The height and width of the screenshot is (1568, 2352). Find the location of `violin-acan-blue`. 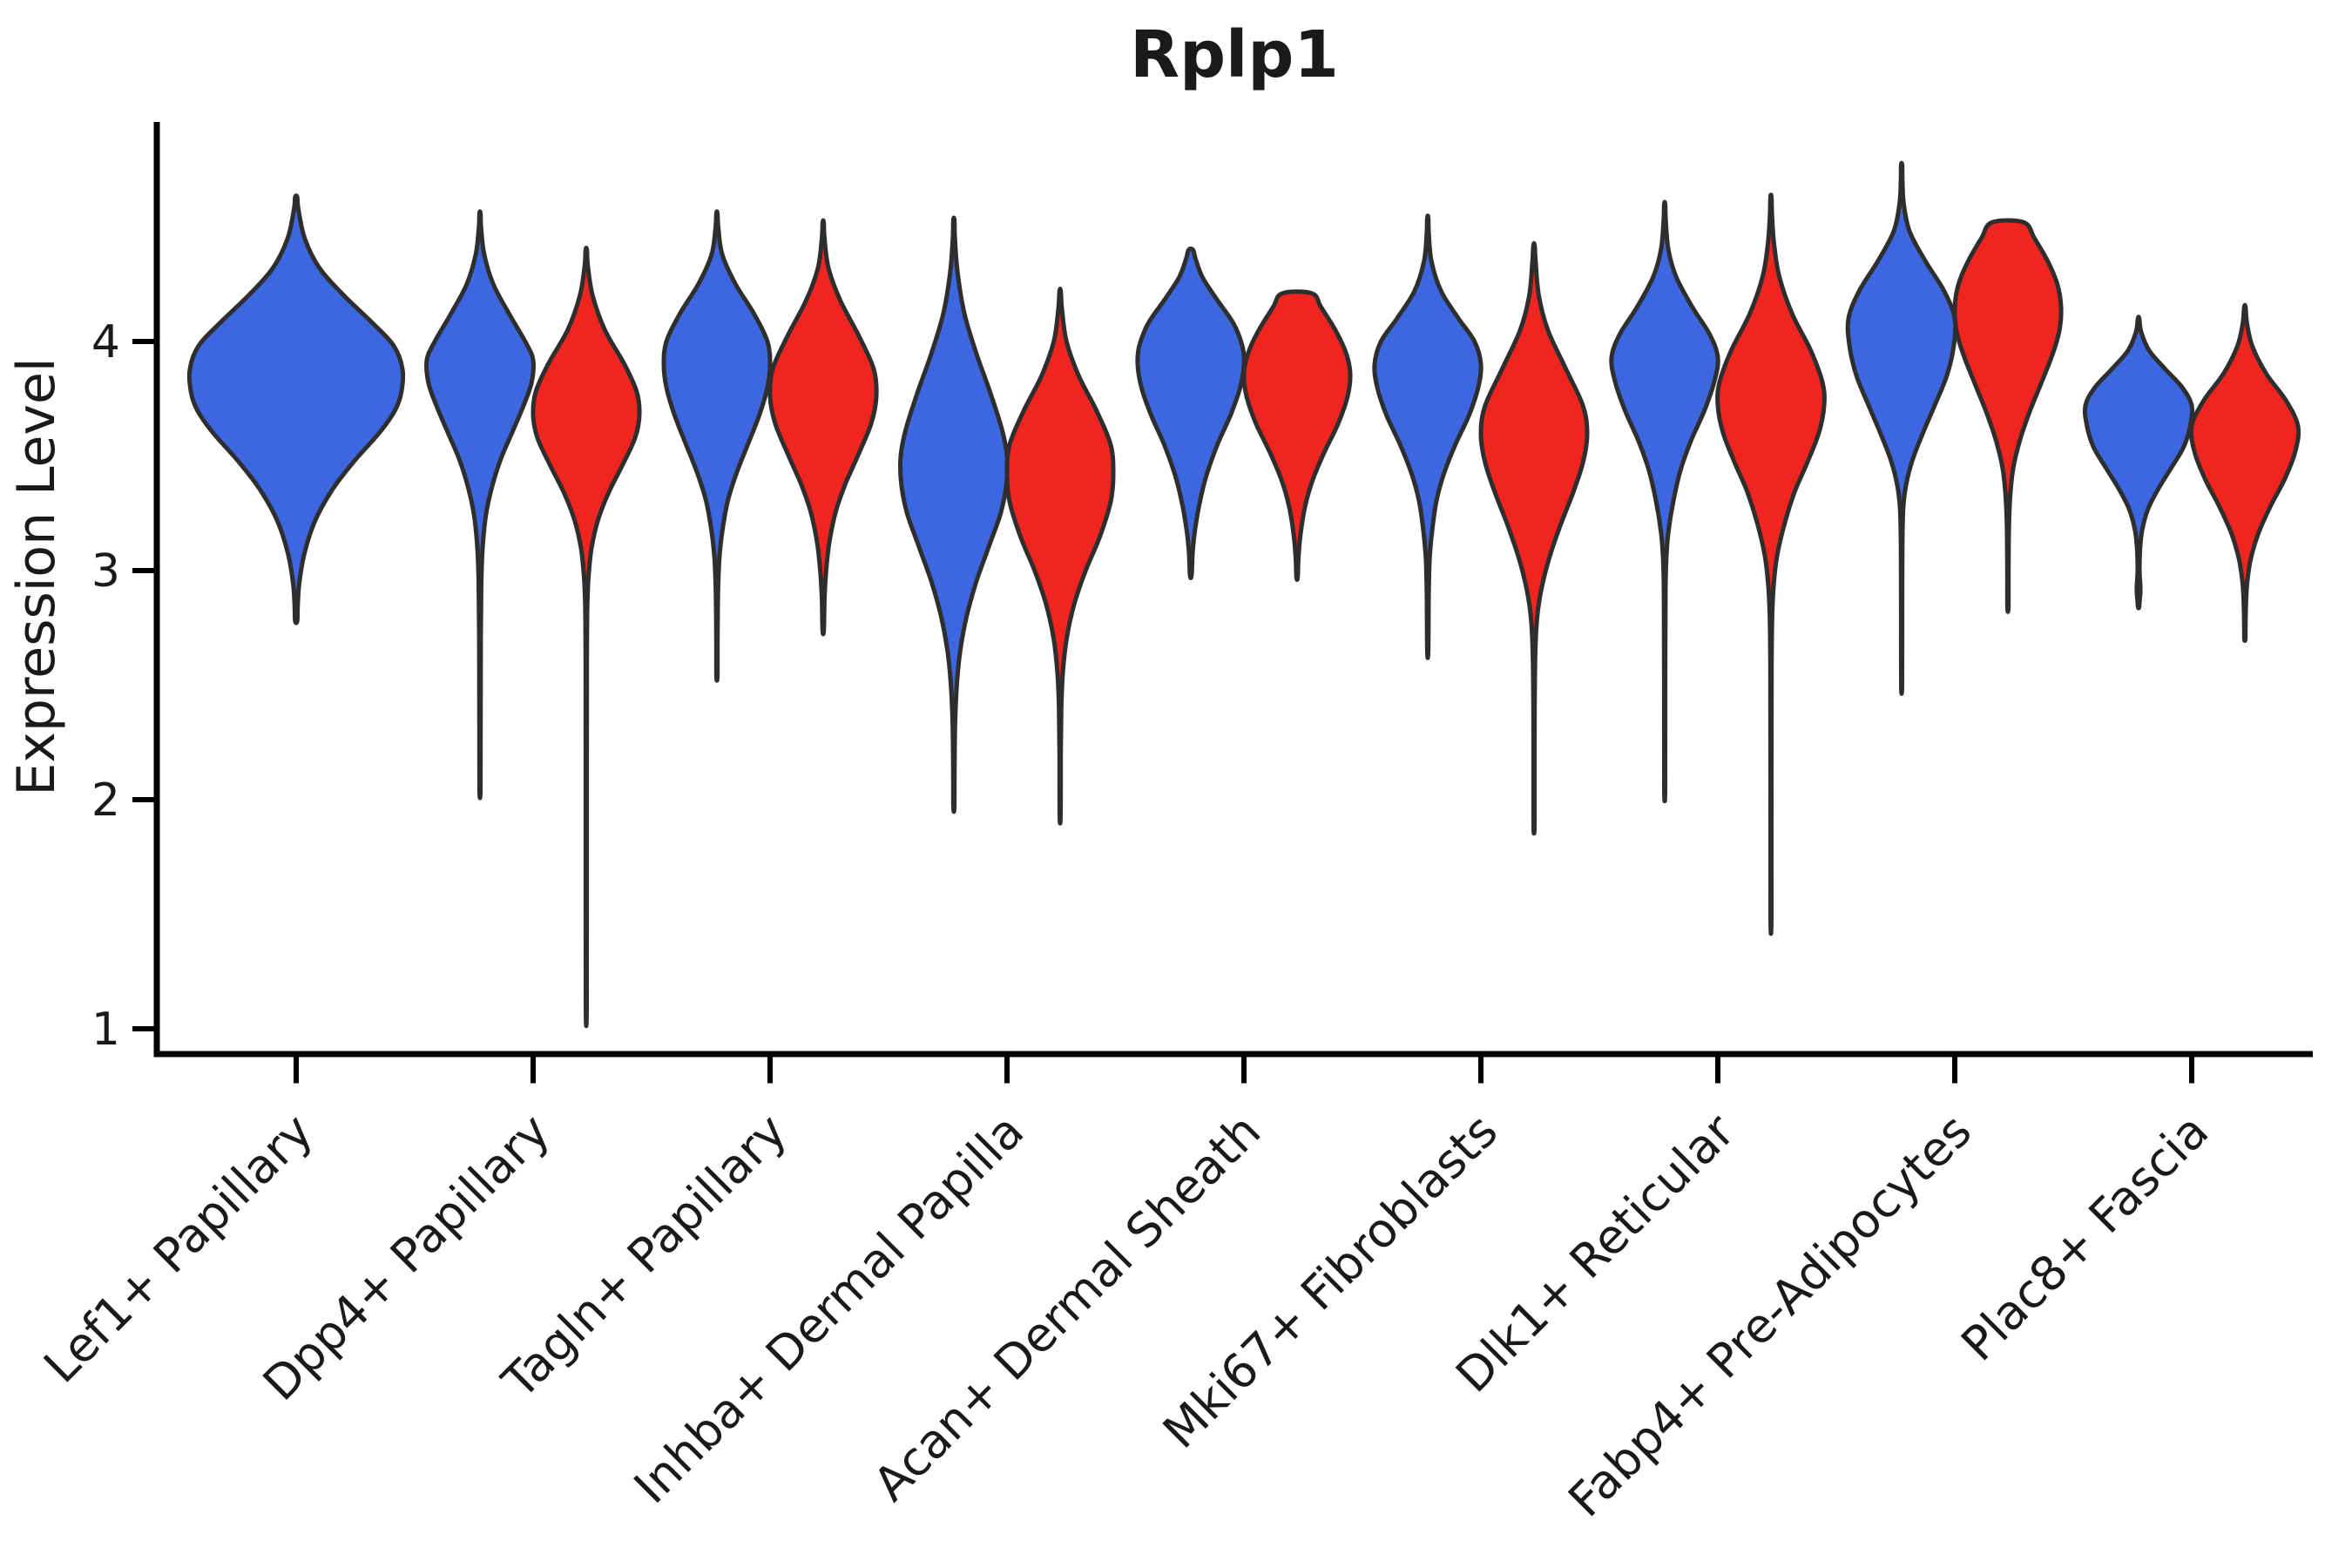

violin-acan-blue is located at coordinates (1191, 413).